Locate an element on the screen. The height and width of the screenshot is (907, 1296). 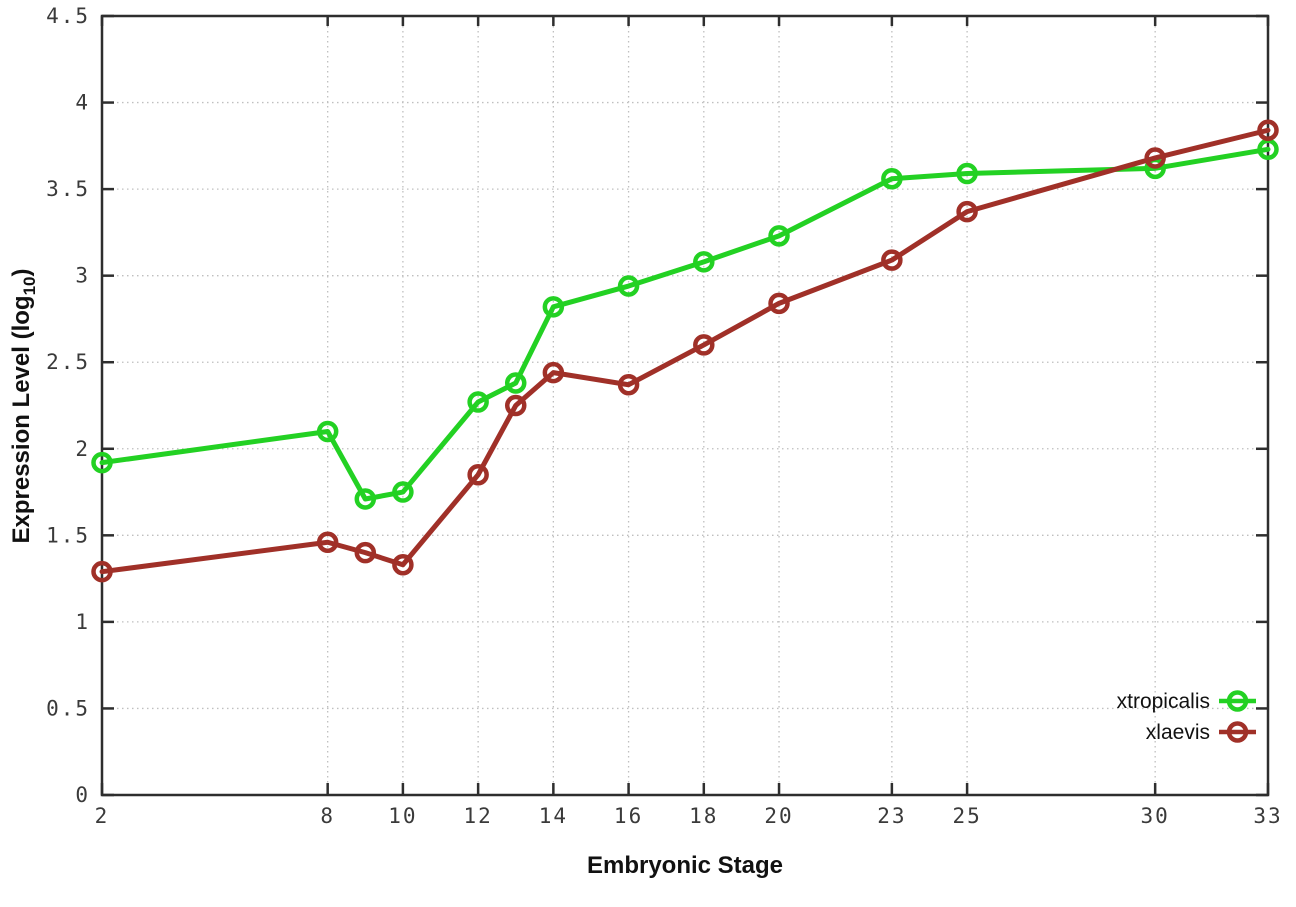
legend-sample-marker-xtropicalis is located at coordinates (1237, 701).